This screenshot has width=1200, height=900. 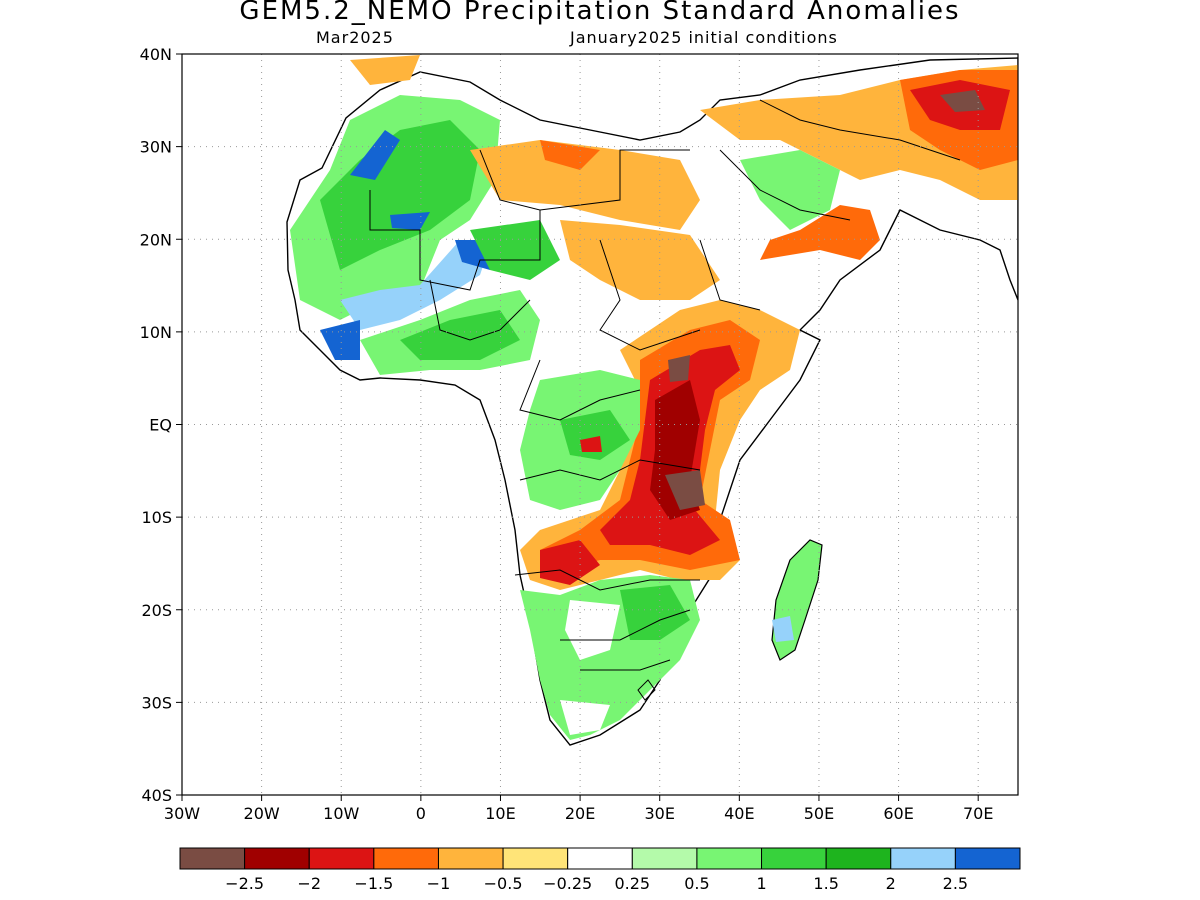 I want to click on wet-anomaly-region-northwest, so click(x=395, y=227).